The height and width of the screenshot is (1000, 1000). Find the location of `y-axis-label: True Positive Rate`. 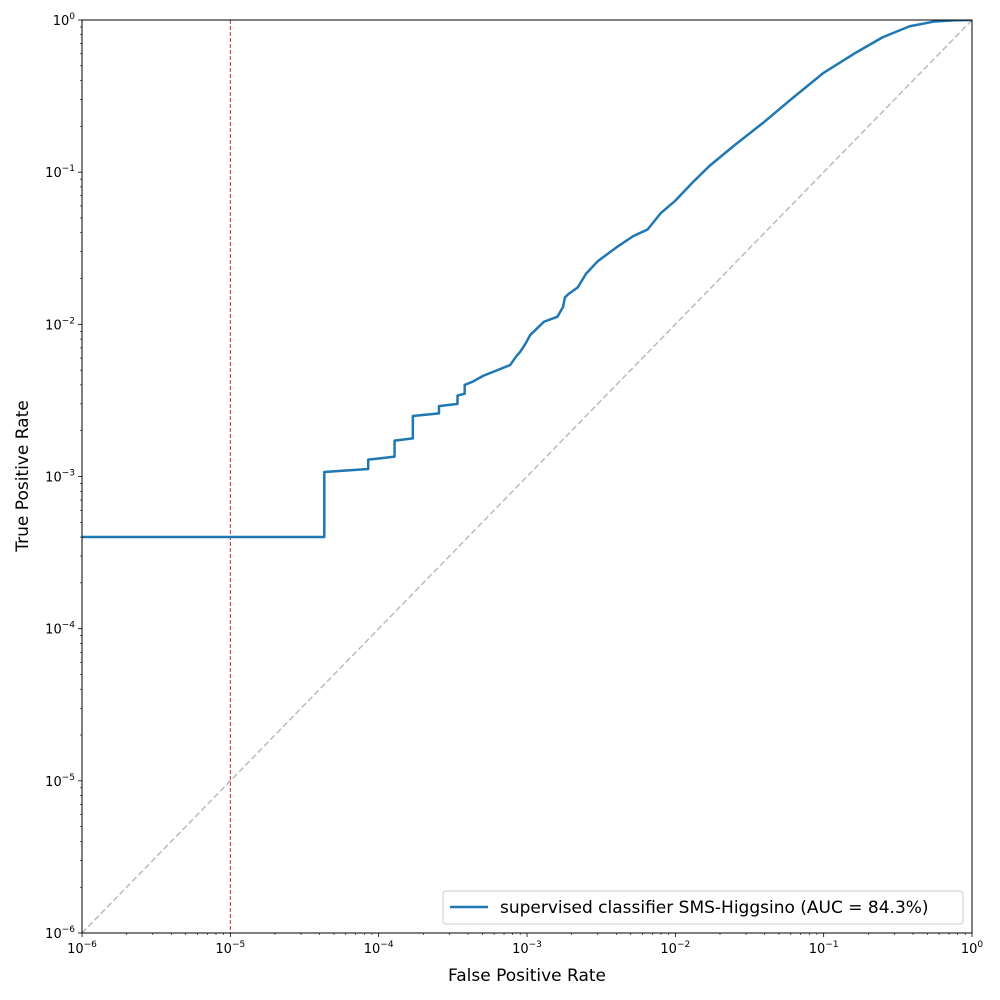

y-axis-label: True Positive Rate is located at coordinates (23, 476).